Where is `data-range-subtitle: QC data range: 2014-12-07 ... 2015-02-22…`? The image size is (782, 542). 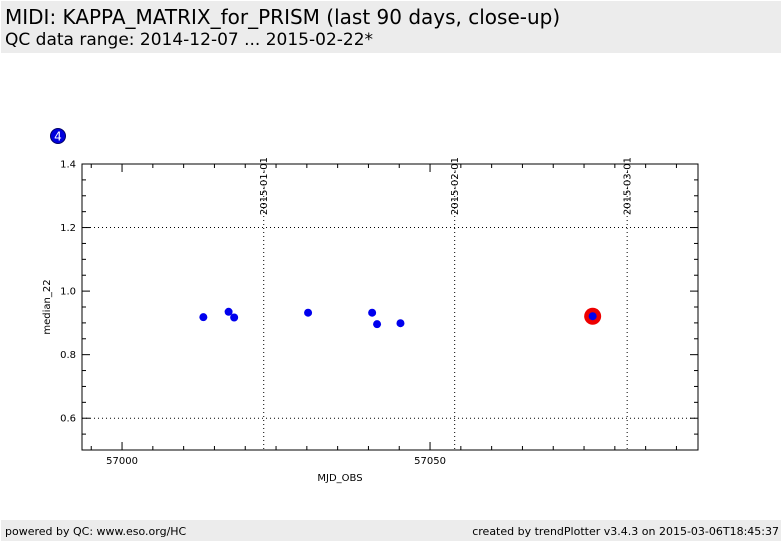
data-range-subtitle: QC data range: 2014-12-07 ... 2015-02-22… is located at coordinates (189, 40).